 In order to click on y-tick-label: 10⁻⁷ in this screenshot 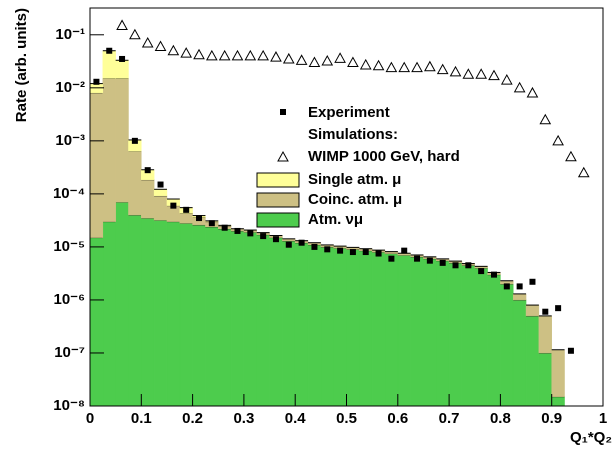, I will do `click(69, 352)`.